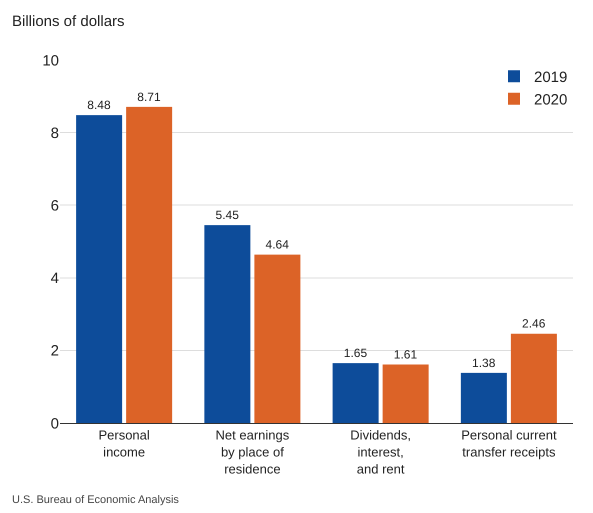  I want to click on y-tick-label: 4, so click(54, 279).